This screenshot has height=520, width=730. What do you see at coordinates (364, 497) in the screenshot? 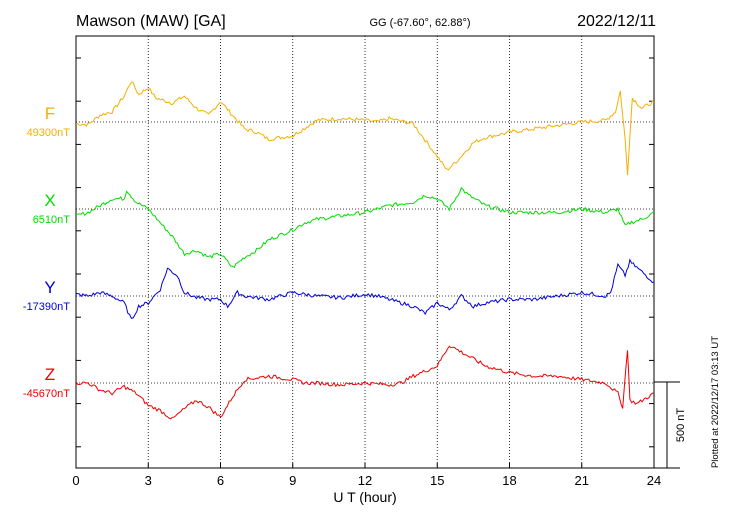
I see `x-axis-label: U T (hour)` at bounding box center [364, 497].